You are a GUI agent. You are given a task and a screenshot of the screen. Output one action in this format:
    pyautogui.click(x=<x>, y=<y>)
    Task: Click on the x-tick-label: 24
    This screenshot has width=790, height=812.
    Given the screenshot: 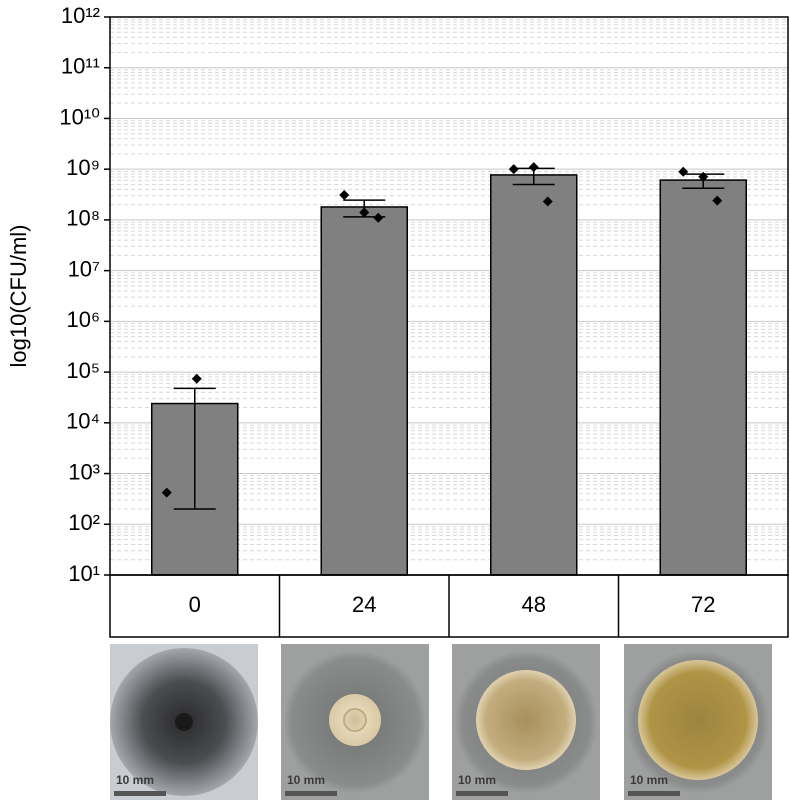 What is the action you would take?
    pyautogui.click(x=364, y=604)
    